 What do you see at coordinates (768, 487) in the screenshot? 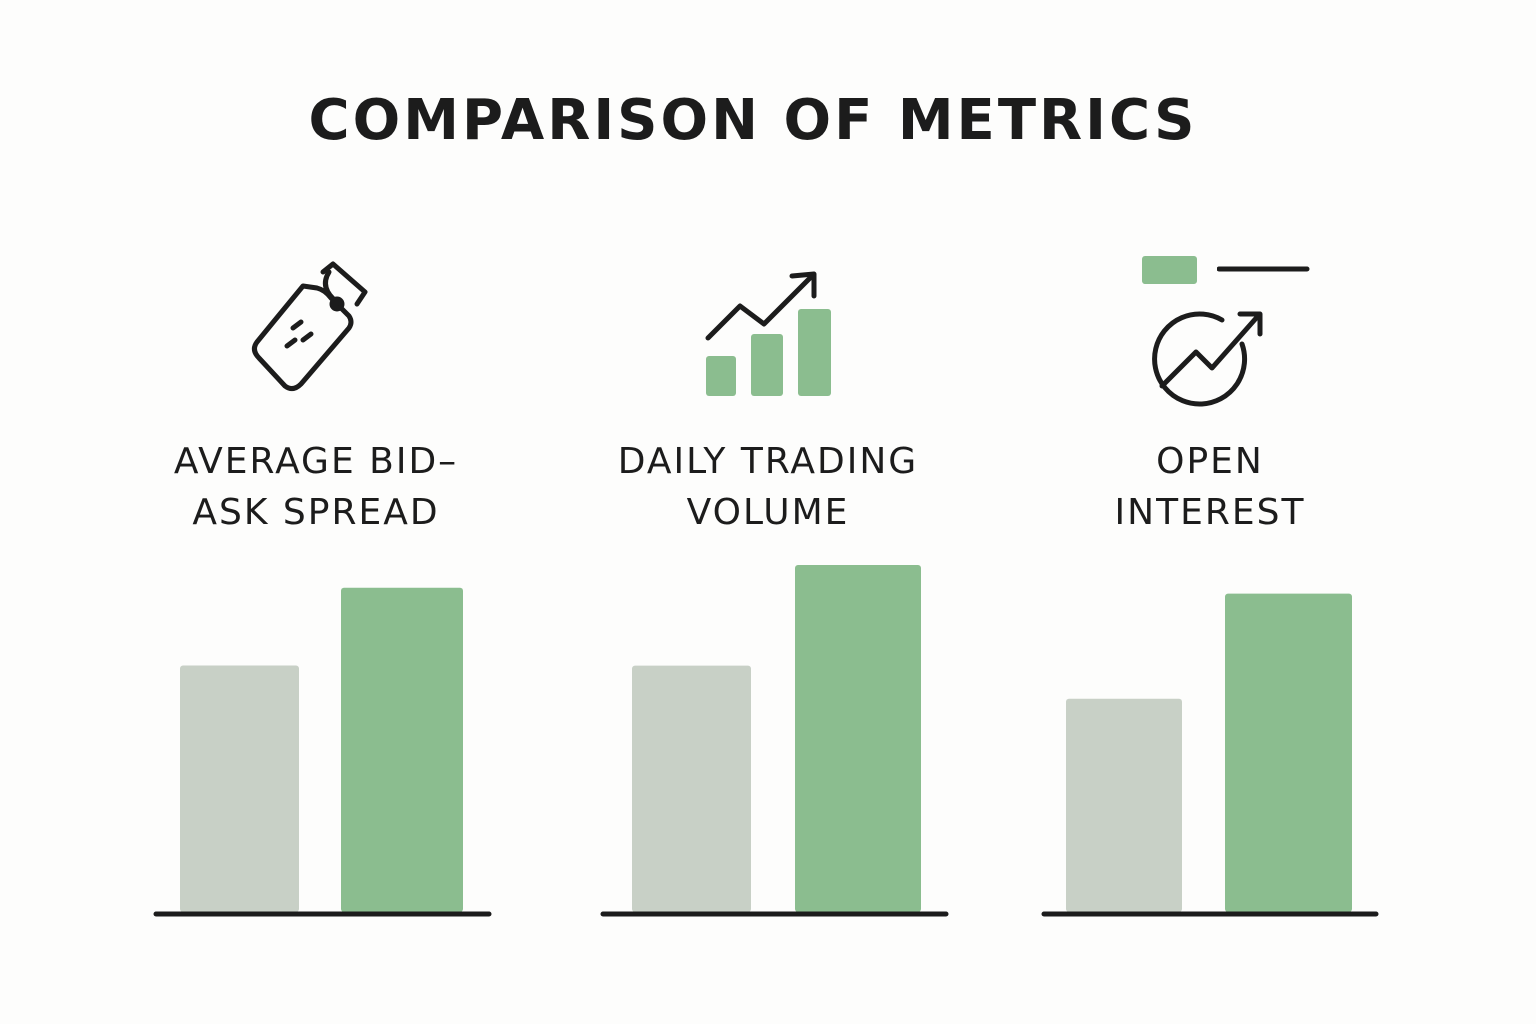
I see `metric-label: DAILY TRADING VOLUME` at bounding box center [768, 487].